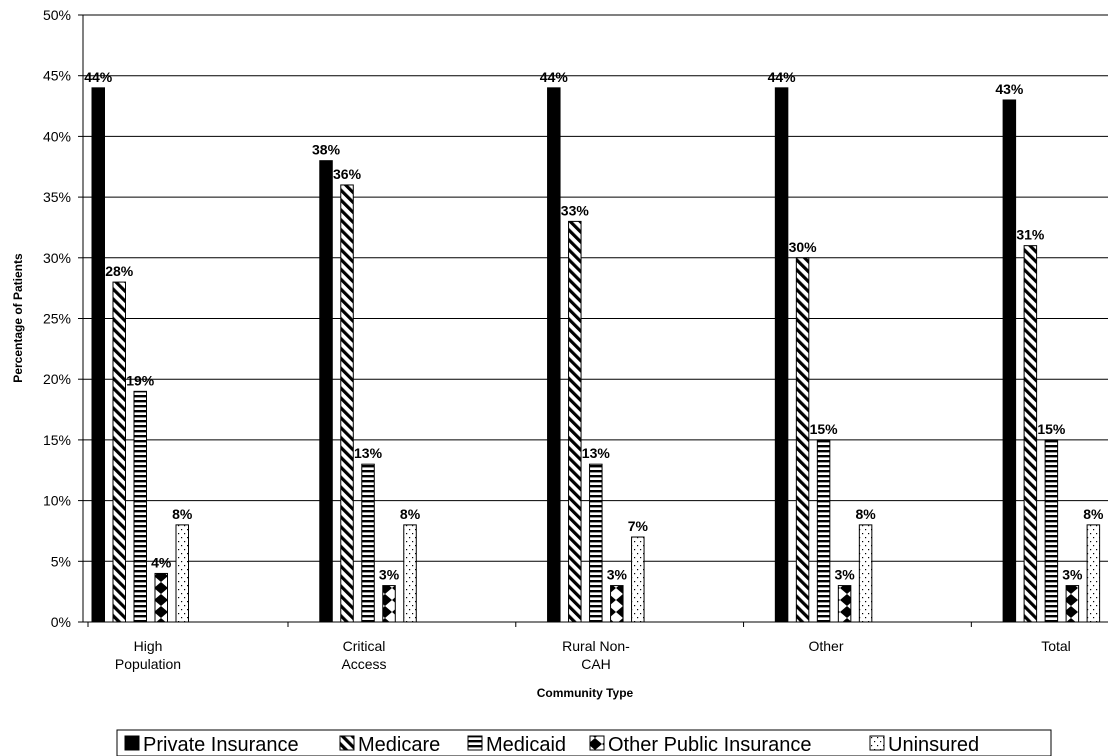  Describe the element at coordinates (399, 745) in the screenshot. I see `legend-label: Medicare` at that location.